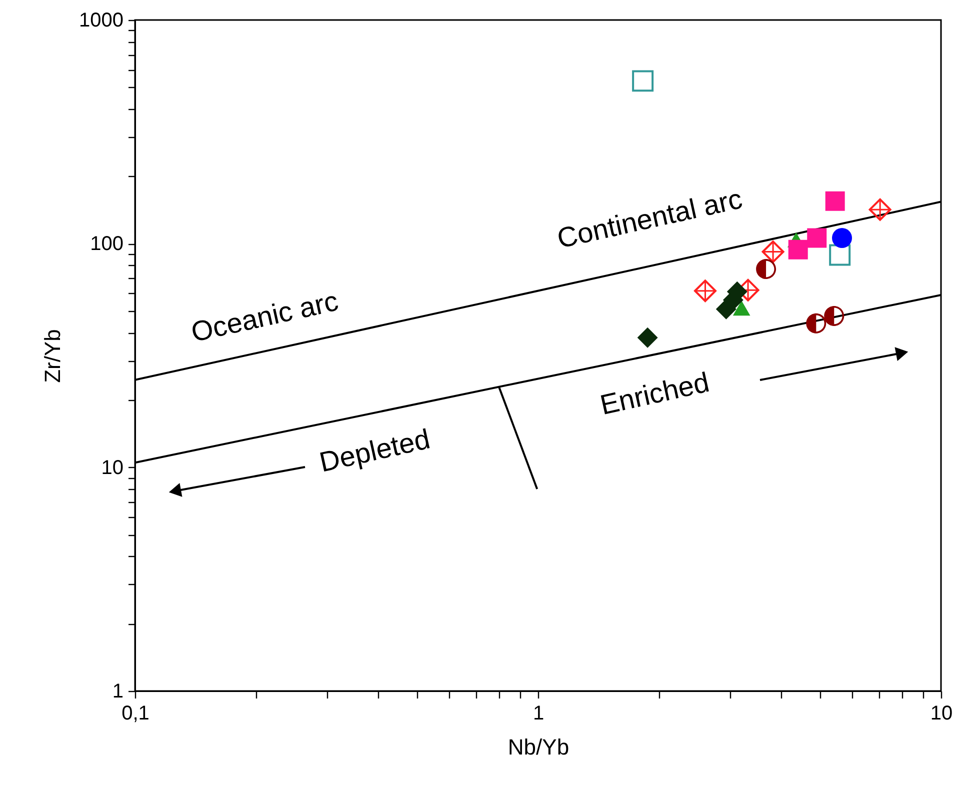  Describe the element at coordinates (118, 691) in the screenshot. I see `y-tick-label: 1` at that location.